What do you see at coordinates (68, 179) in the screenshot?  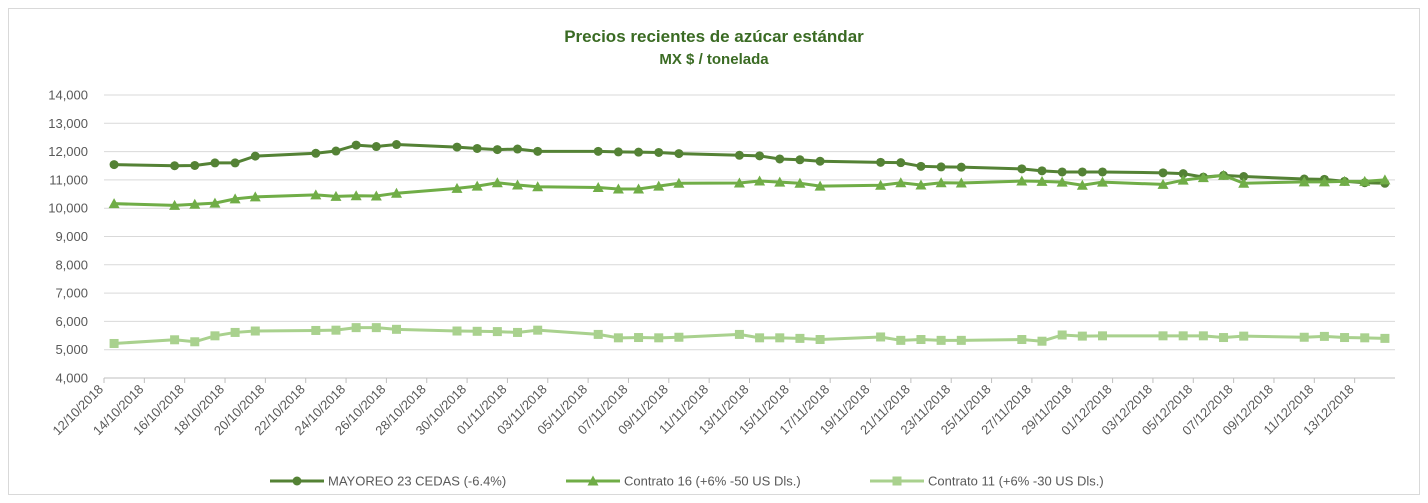 I see `y-tick-label: 11,000` at bounding box center [68, 179].